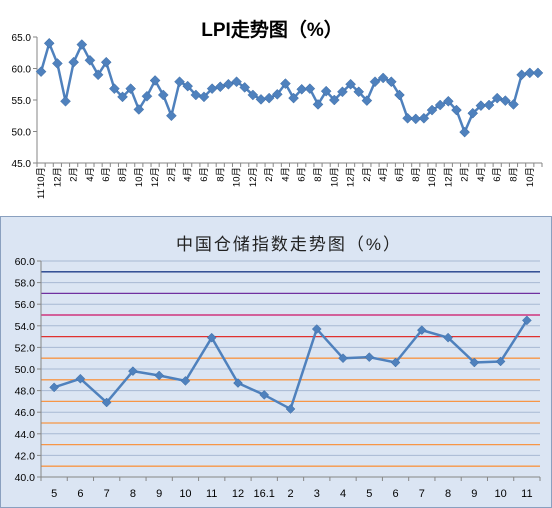  I want to click on warehouse-y-tick-label: 52.0, so click(25, 348).